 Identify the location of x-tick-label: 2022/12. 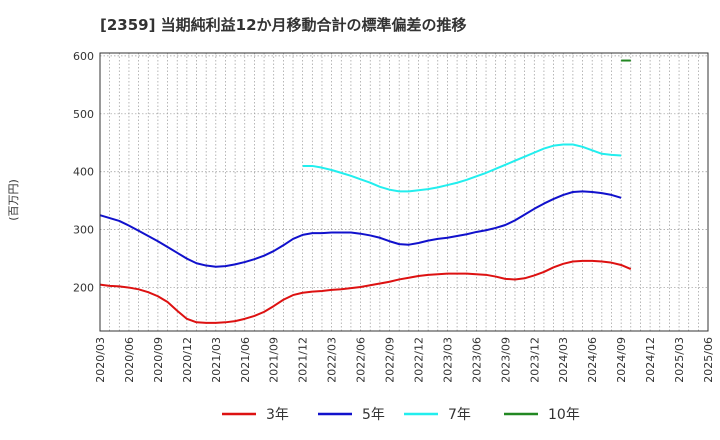
(418, 360).